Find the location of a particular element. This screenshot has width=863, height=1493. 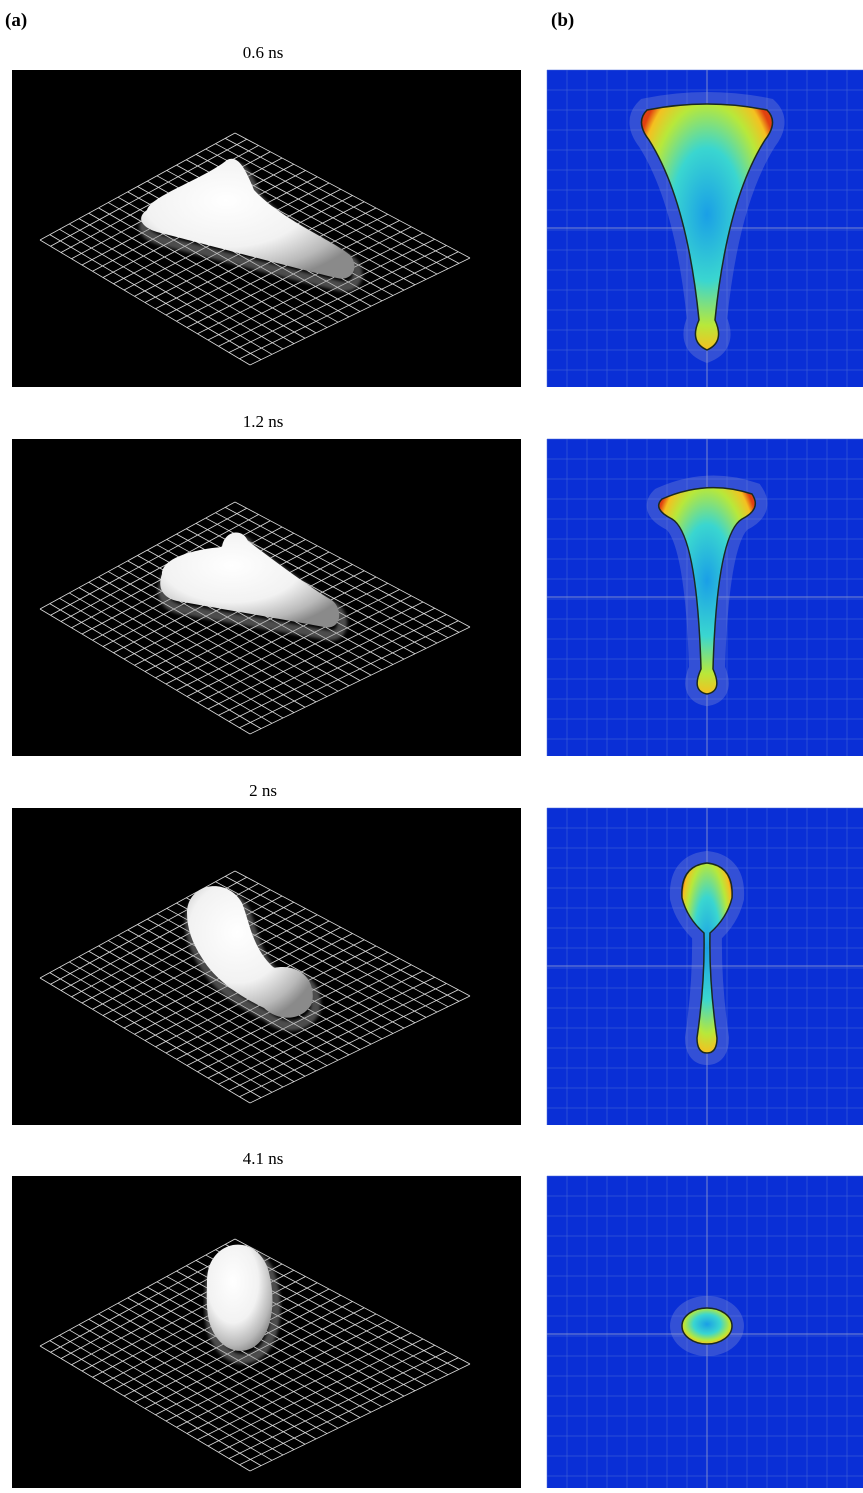

time-label: 1.2 ns is located at coordinates (263, 421).